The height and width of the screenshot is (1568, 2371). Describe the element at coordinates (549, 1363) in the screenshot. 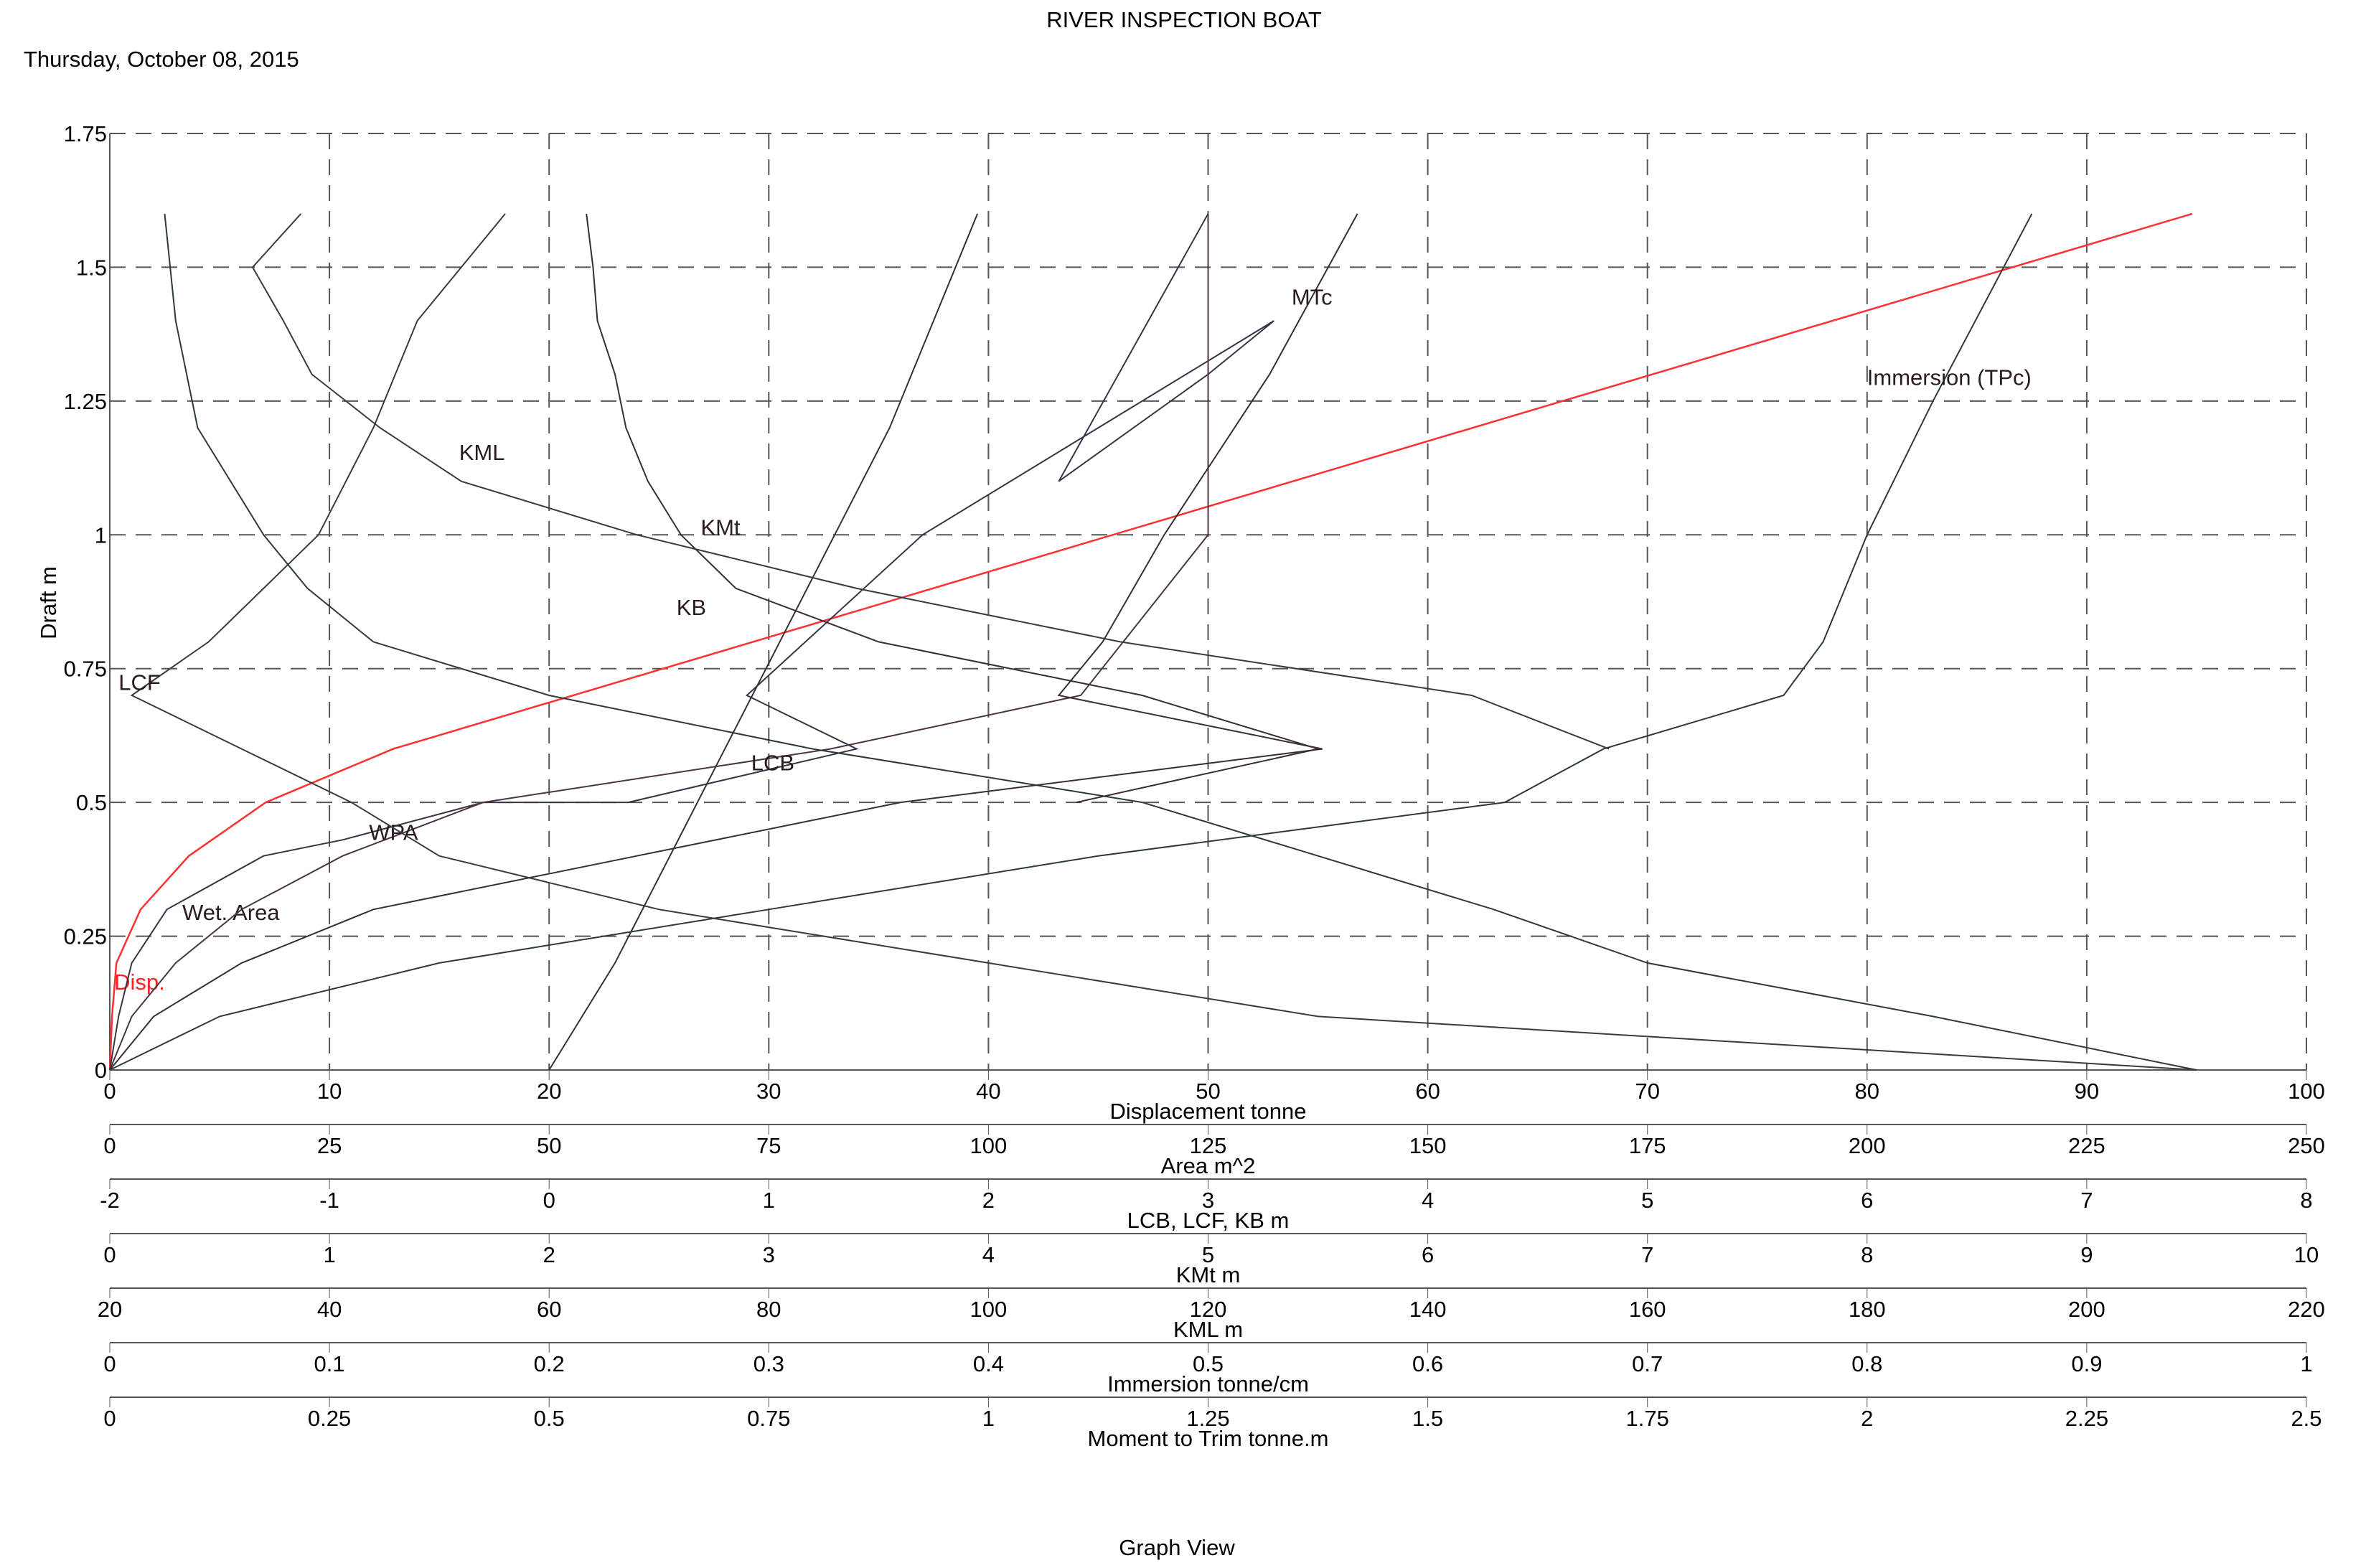

I see `x-tick-label-tpc: 0.2` at that location.